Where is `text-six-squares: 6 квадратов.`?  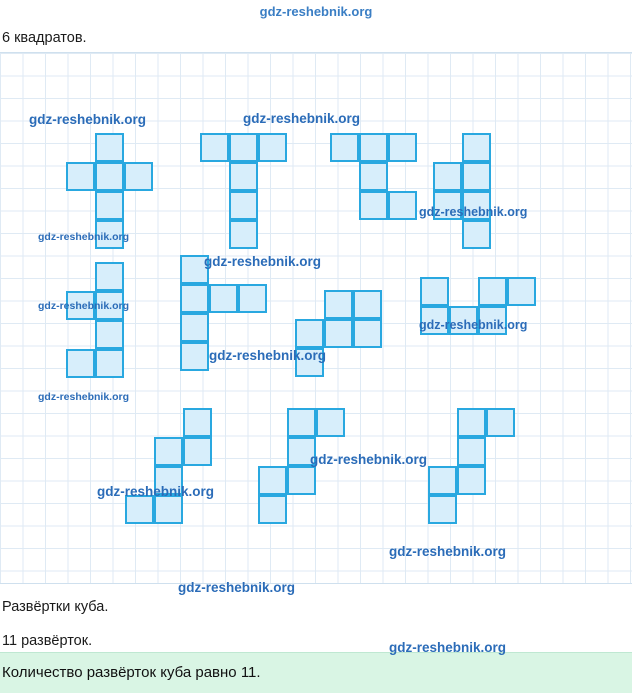
text-six-squares: 6 квадратов. is located at coordinates (44, 38).